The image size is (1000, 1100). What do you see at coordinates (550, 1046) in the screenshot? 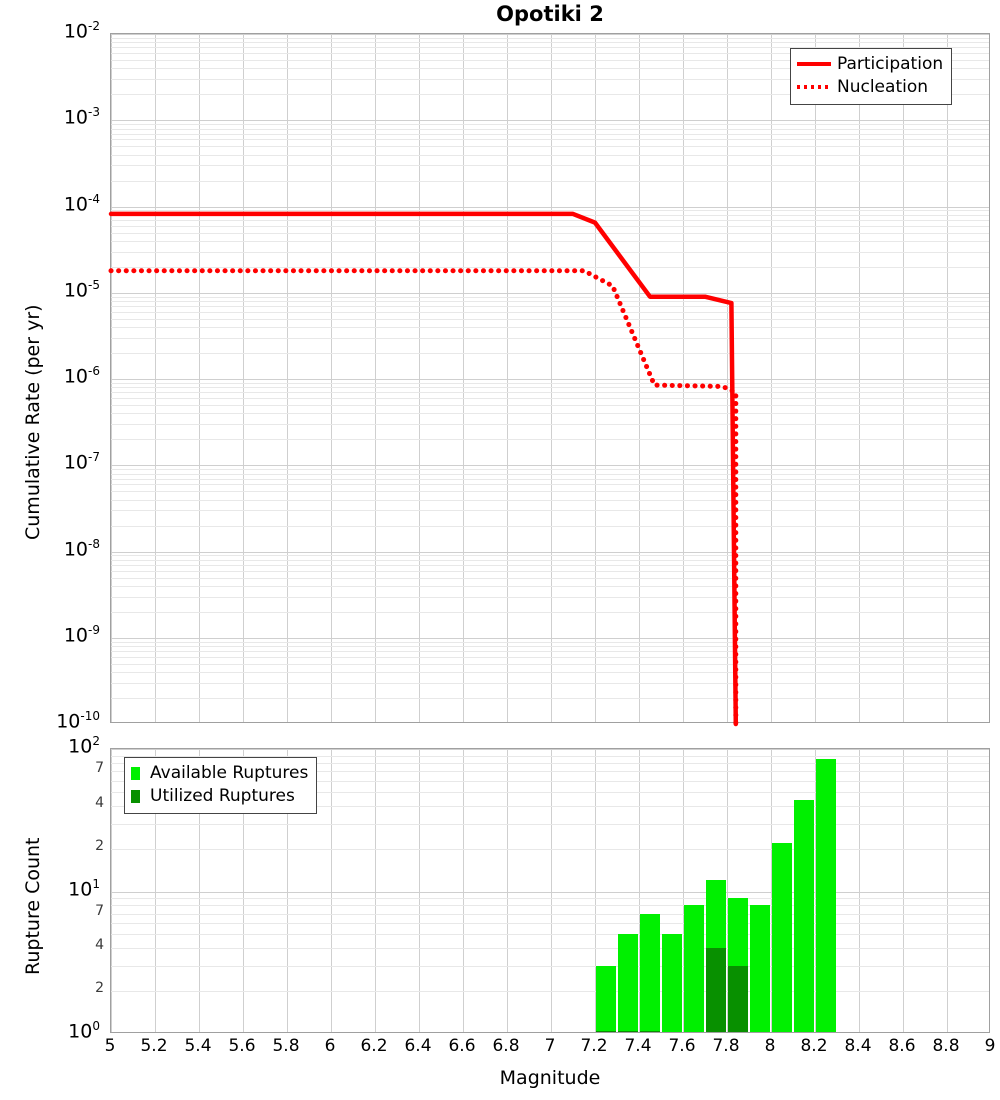
I see `x-tick-label: 7` at bounding box center [550, 1046].